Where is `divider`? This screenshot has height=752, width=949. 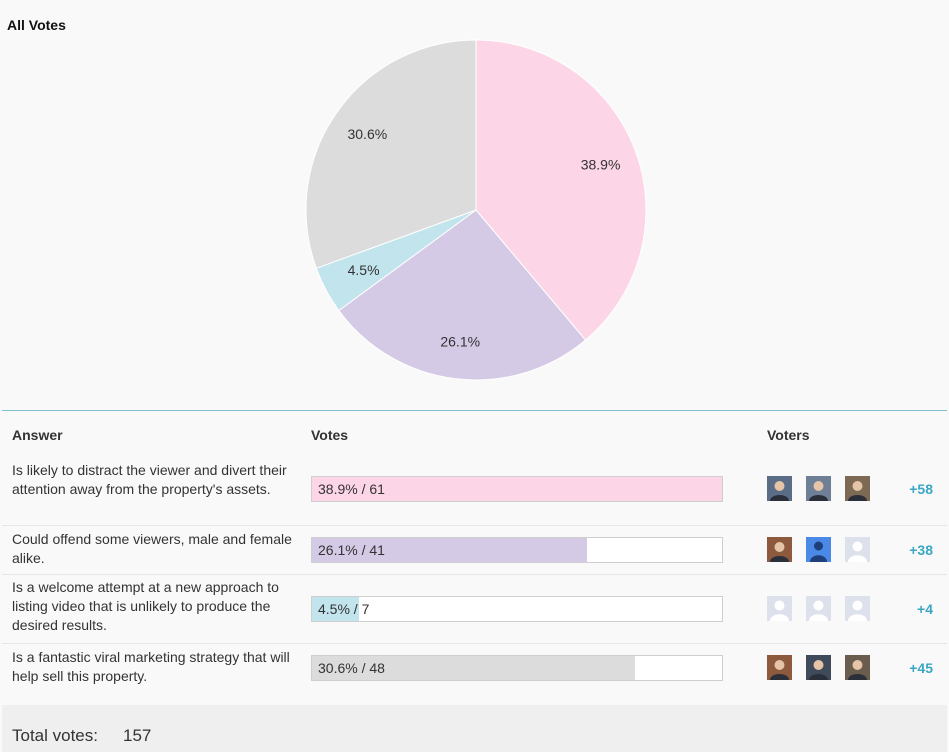
divider is located at coordinates (474, 410).